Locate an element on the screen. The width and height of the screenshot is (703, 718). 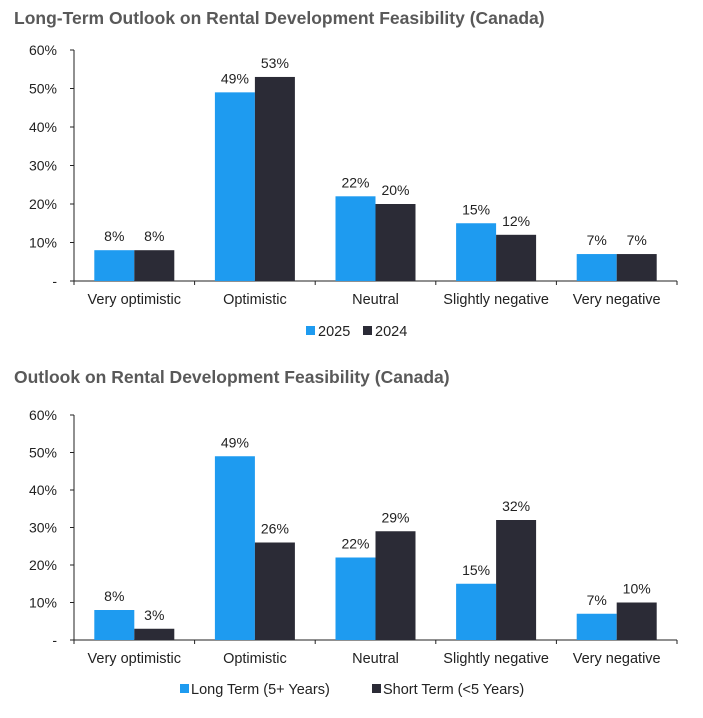
legend-label: Long Term (5+ Years) is located at coordinates (260, 690).